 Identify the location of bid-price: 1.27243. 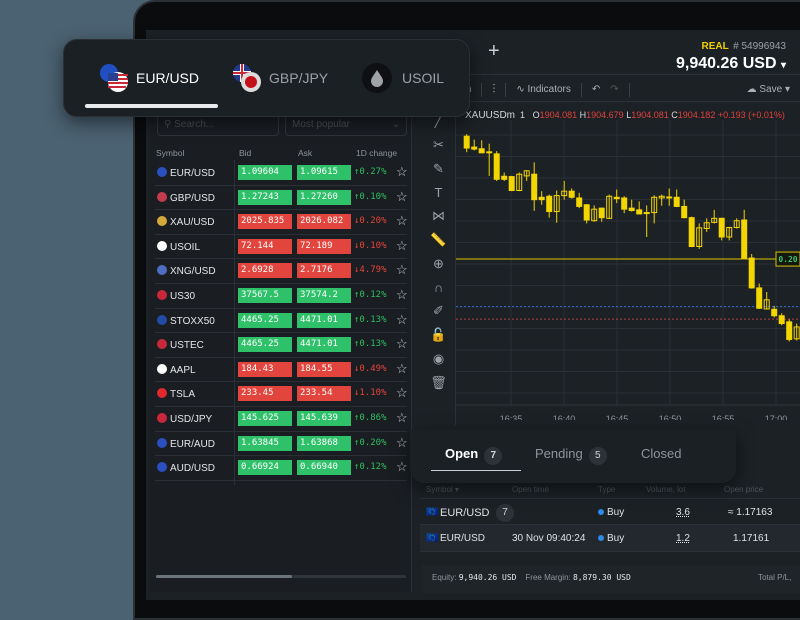
(265, 197).